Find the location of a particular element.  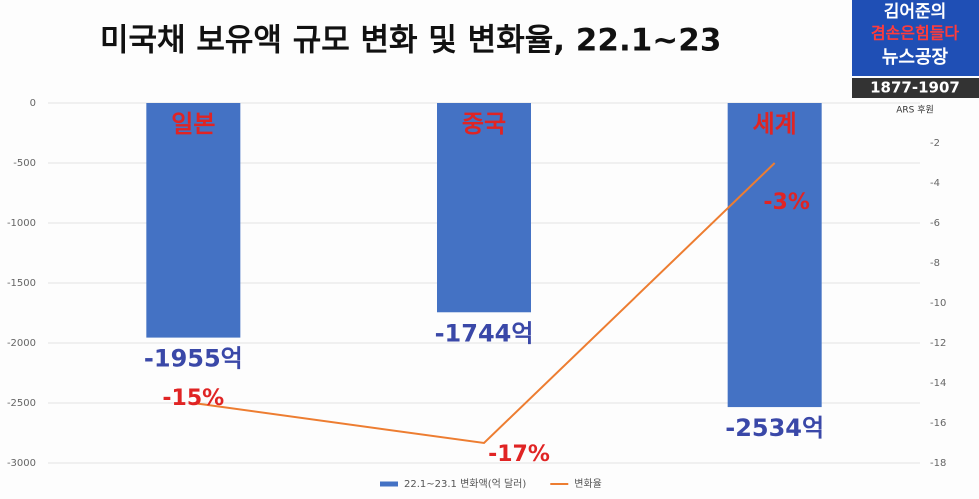

y2-tick-label: -2 is located at coordinates (935, 143).